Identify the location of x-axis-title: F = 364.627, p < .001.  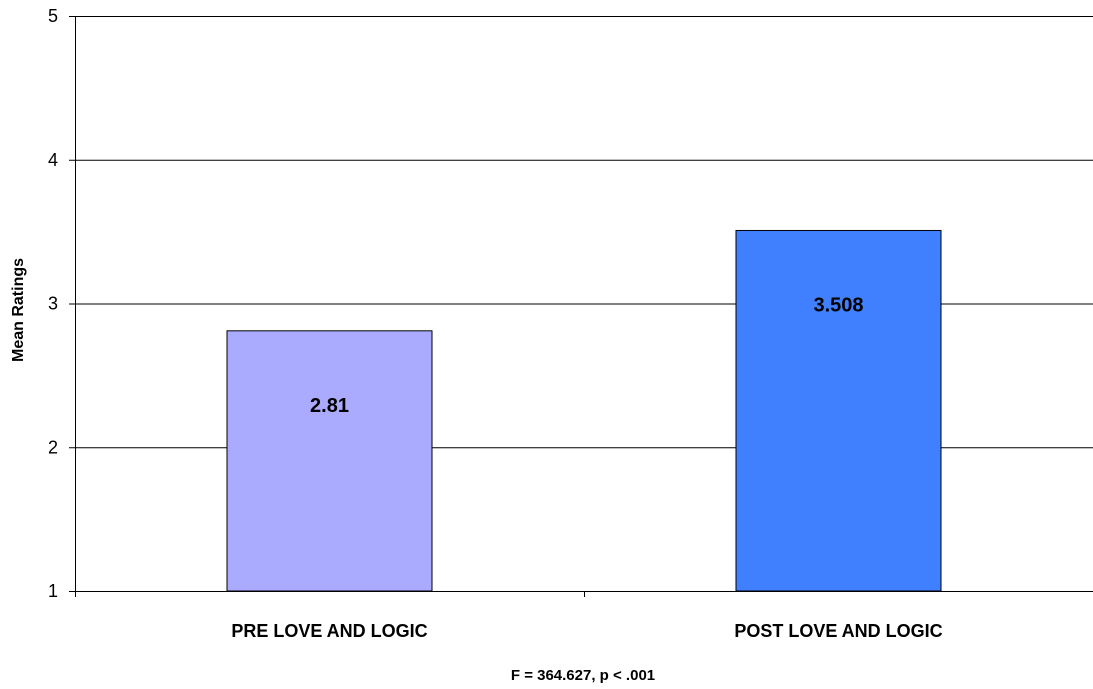
(583, 675).